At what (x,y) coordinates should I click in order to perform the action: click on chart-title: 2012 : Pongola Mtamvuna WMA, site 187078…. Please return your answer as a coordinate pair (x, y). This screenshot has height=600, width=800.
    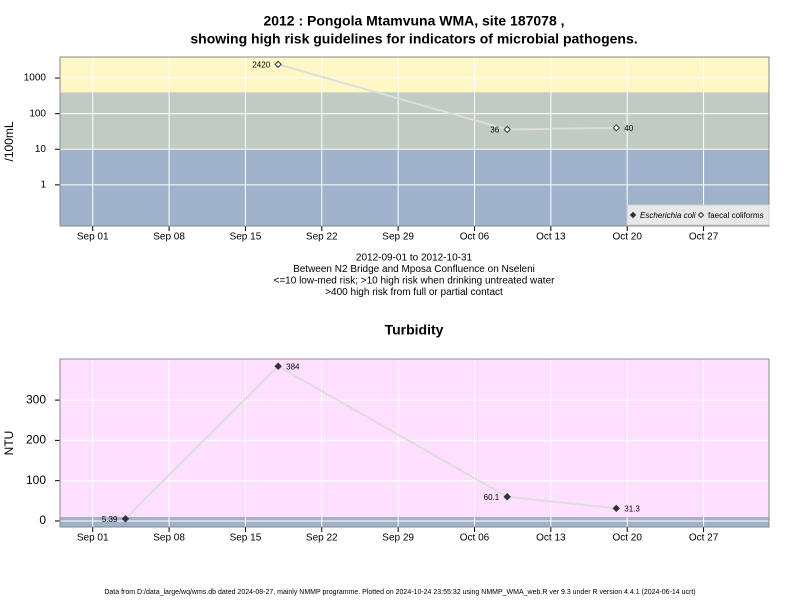
    Looking at the image, I should click on (413, 21).